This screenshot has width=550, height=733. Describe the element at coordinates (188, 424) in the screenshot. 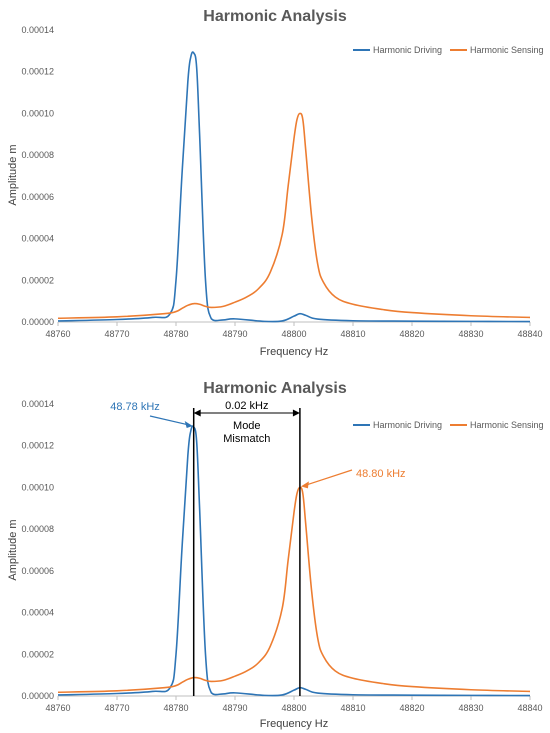

I see `peak-driving-arrowhead-icon` at that location.